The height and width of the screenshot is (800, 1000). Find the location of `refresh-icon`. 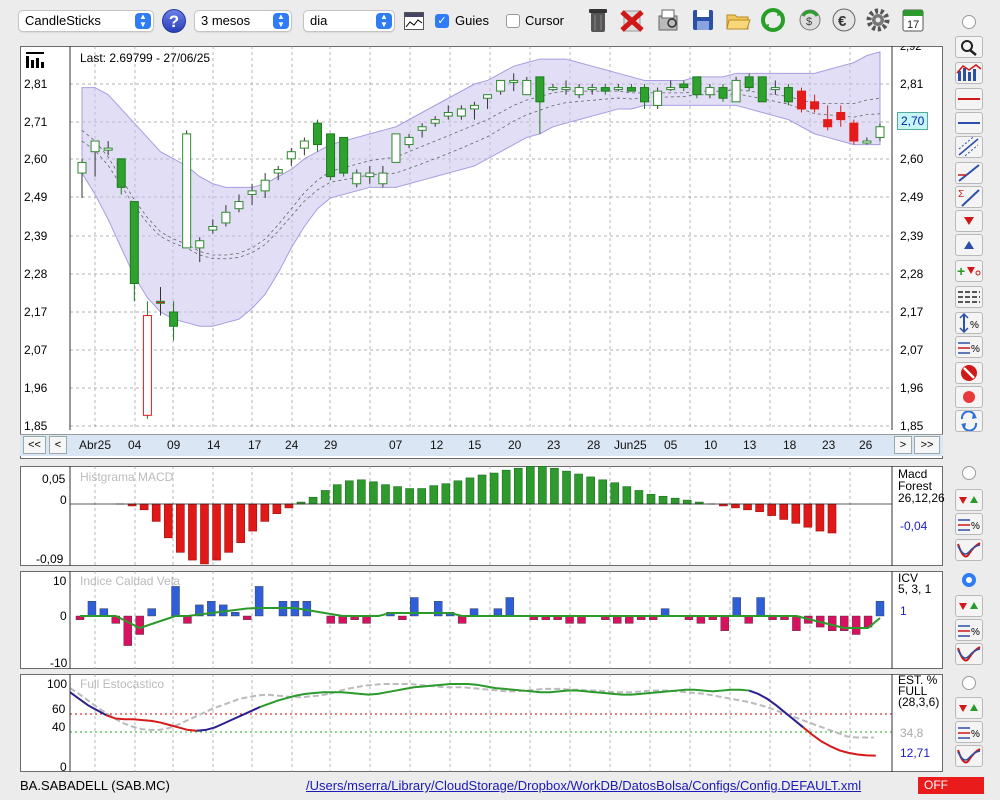

refresh-icon is located at coordinates (773, 20).